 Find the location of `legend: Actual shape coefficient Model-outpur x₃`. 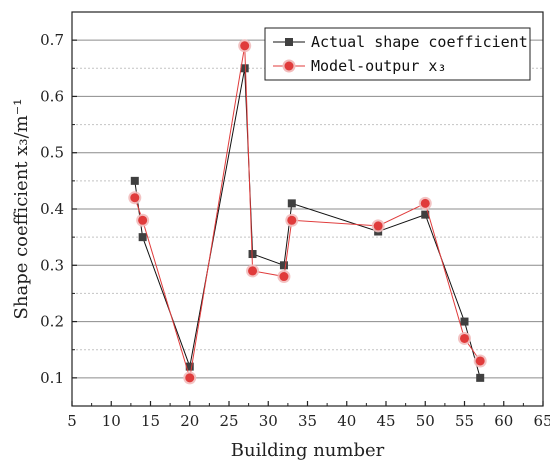

legend: Actual shape coefficient Model-outpur x₃ is located at coordinates (397, 54).